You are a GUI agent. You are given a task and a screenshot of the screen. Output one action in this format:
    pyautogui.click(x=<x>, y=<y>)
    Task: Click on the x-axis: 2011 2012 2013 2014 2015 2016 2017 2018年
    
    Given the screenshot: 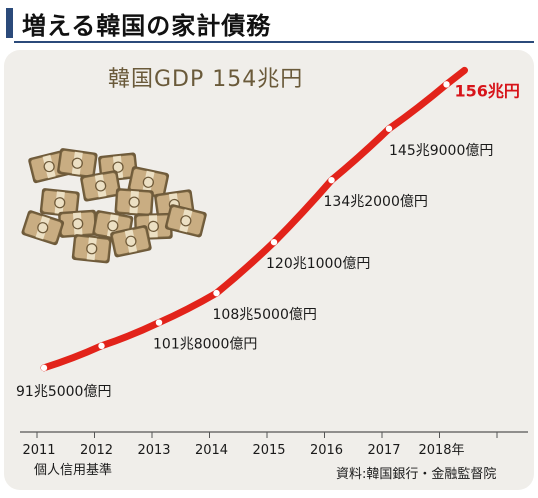 What is the action you would take?
    pyautogui.click(x=274, y=444)
    